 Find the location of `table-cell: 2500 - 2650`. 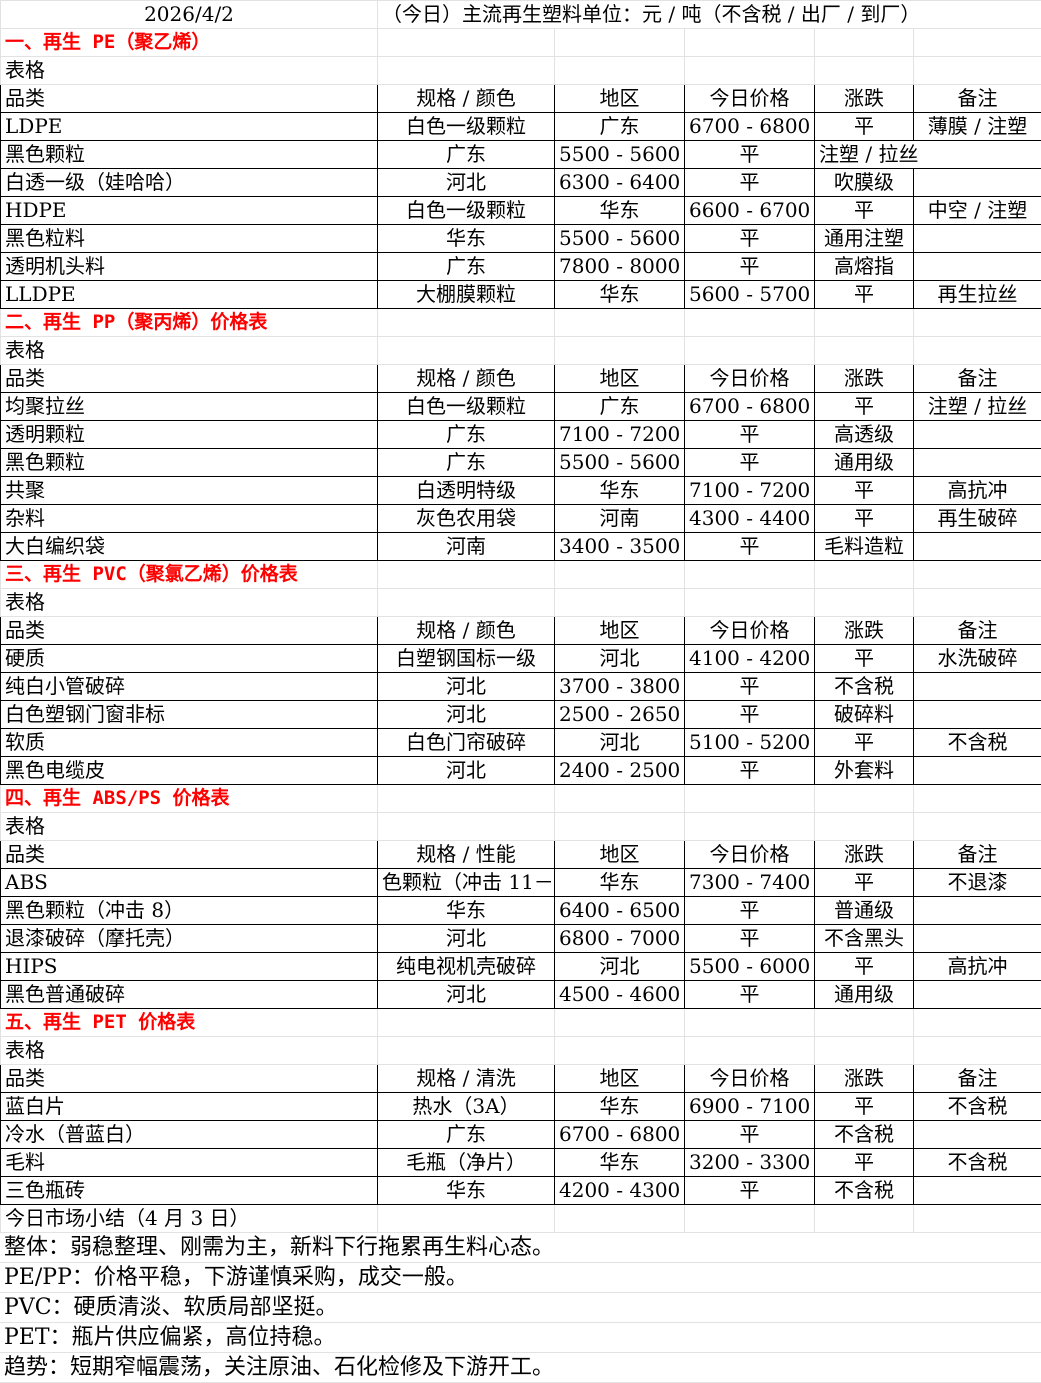

table-cell: 2500 - 2650 is located at coordinates (619, 714).